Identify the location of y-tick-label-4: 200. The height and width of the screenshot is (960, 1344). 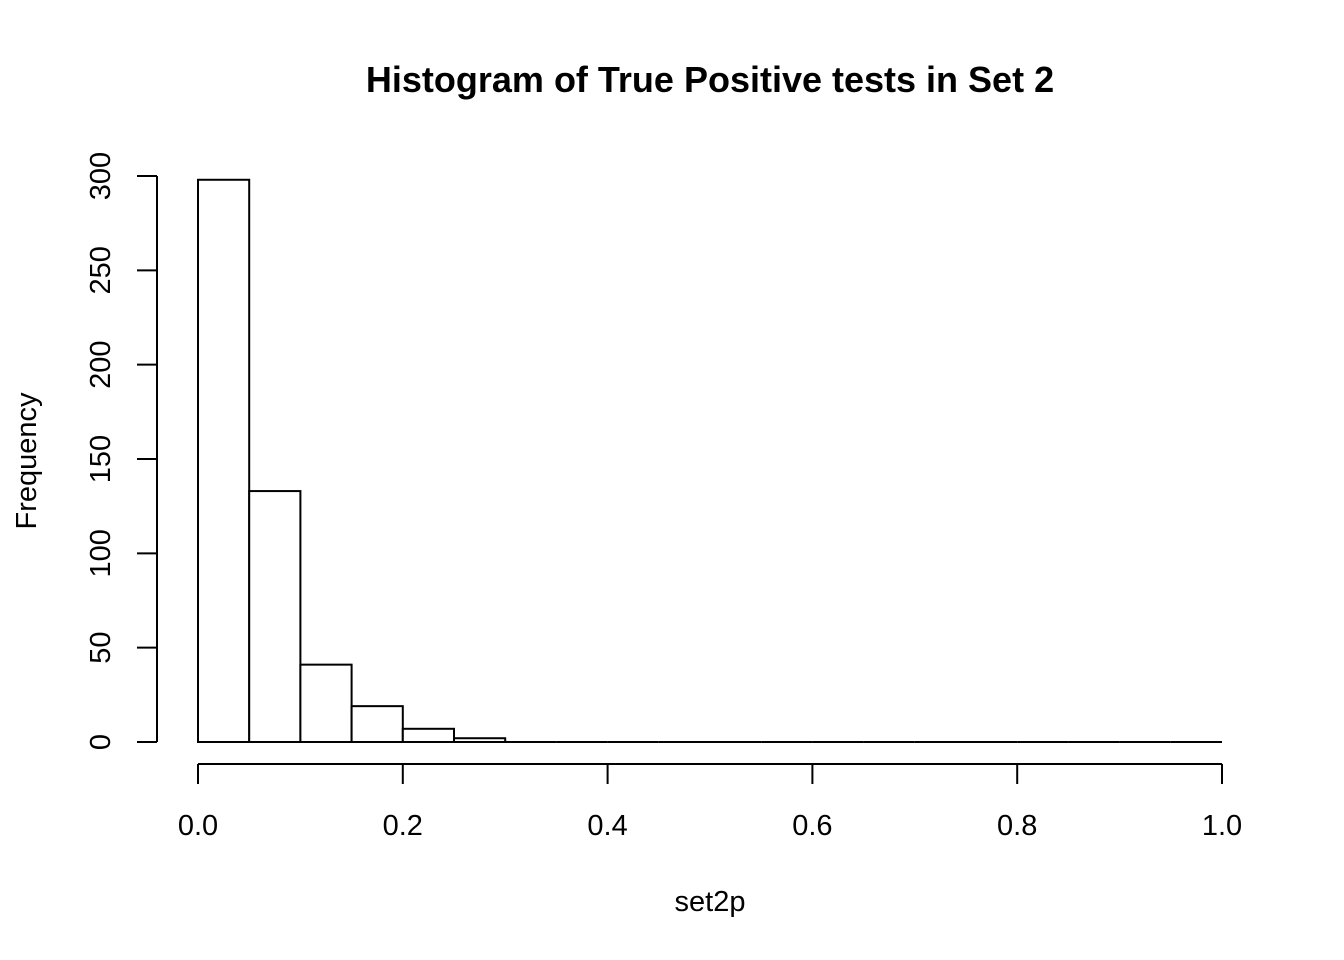
(101, 364).